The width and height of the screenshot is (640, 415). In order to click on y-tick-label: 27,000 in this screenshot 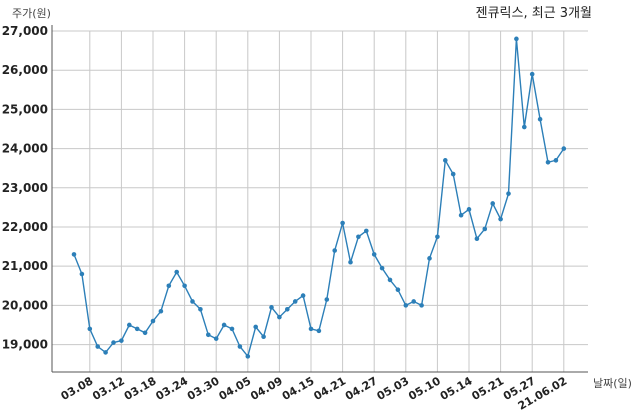, I will do `click(25, 31)`.